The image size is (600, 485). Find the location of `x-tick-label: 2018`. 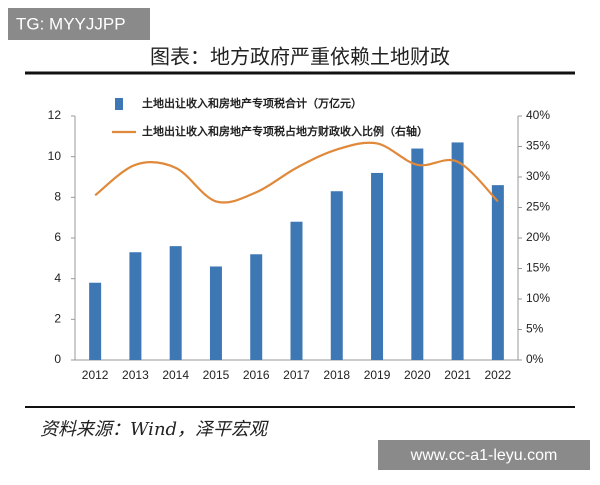

x-tick-label: 2018 is located at coordinates (336, 375).